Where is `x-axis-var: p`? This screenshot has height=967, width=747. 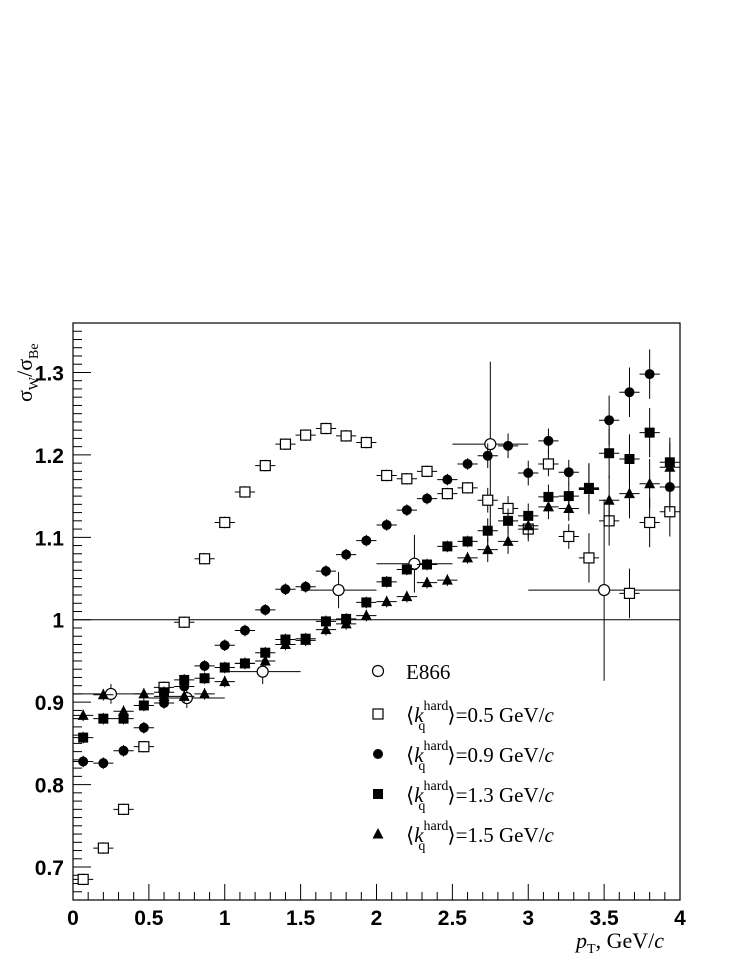 x-axis-var: p is located at coordinates (580, 940).